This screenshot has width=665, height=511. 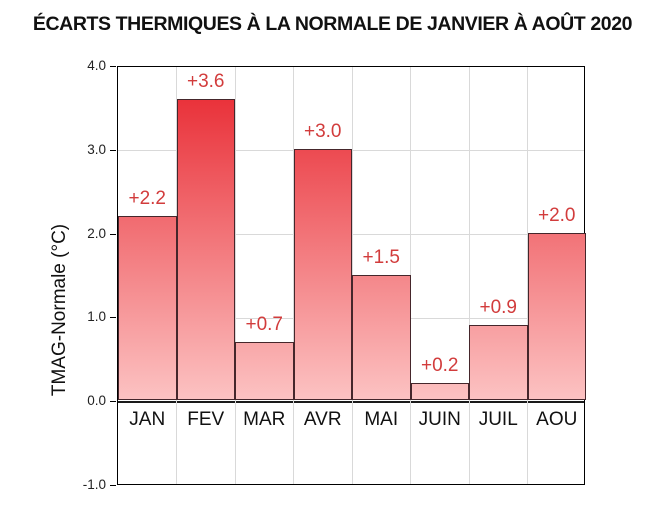 What do you see at coordinates (96, 149) in the screenshot?
I see `y-tick-label: 3.0` at bounding box center [96, 149].